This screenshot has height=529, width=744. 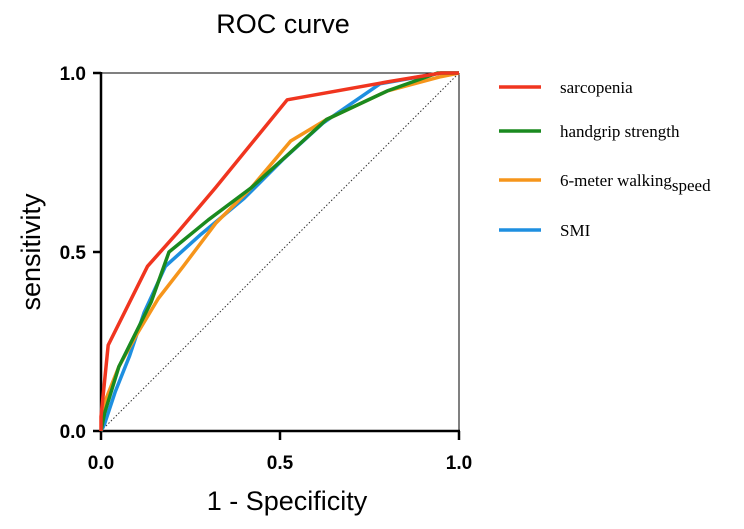 What do you see at coordinates (287, 501) in the screenshot?
I see `x-axis-label: 1 - Specificity` at bounding box center [287, 501].